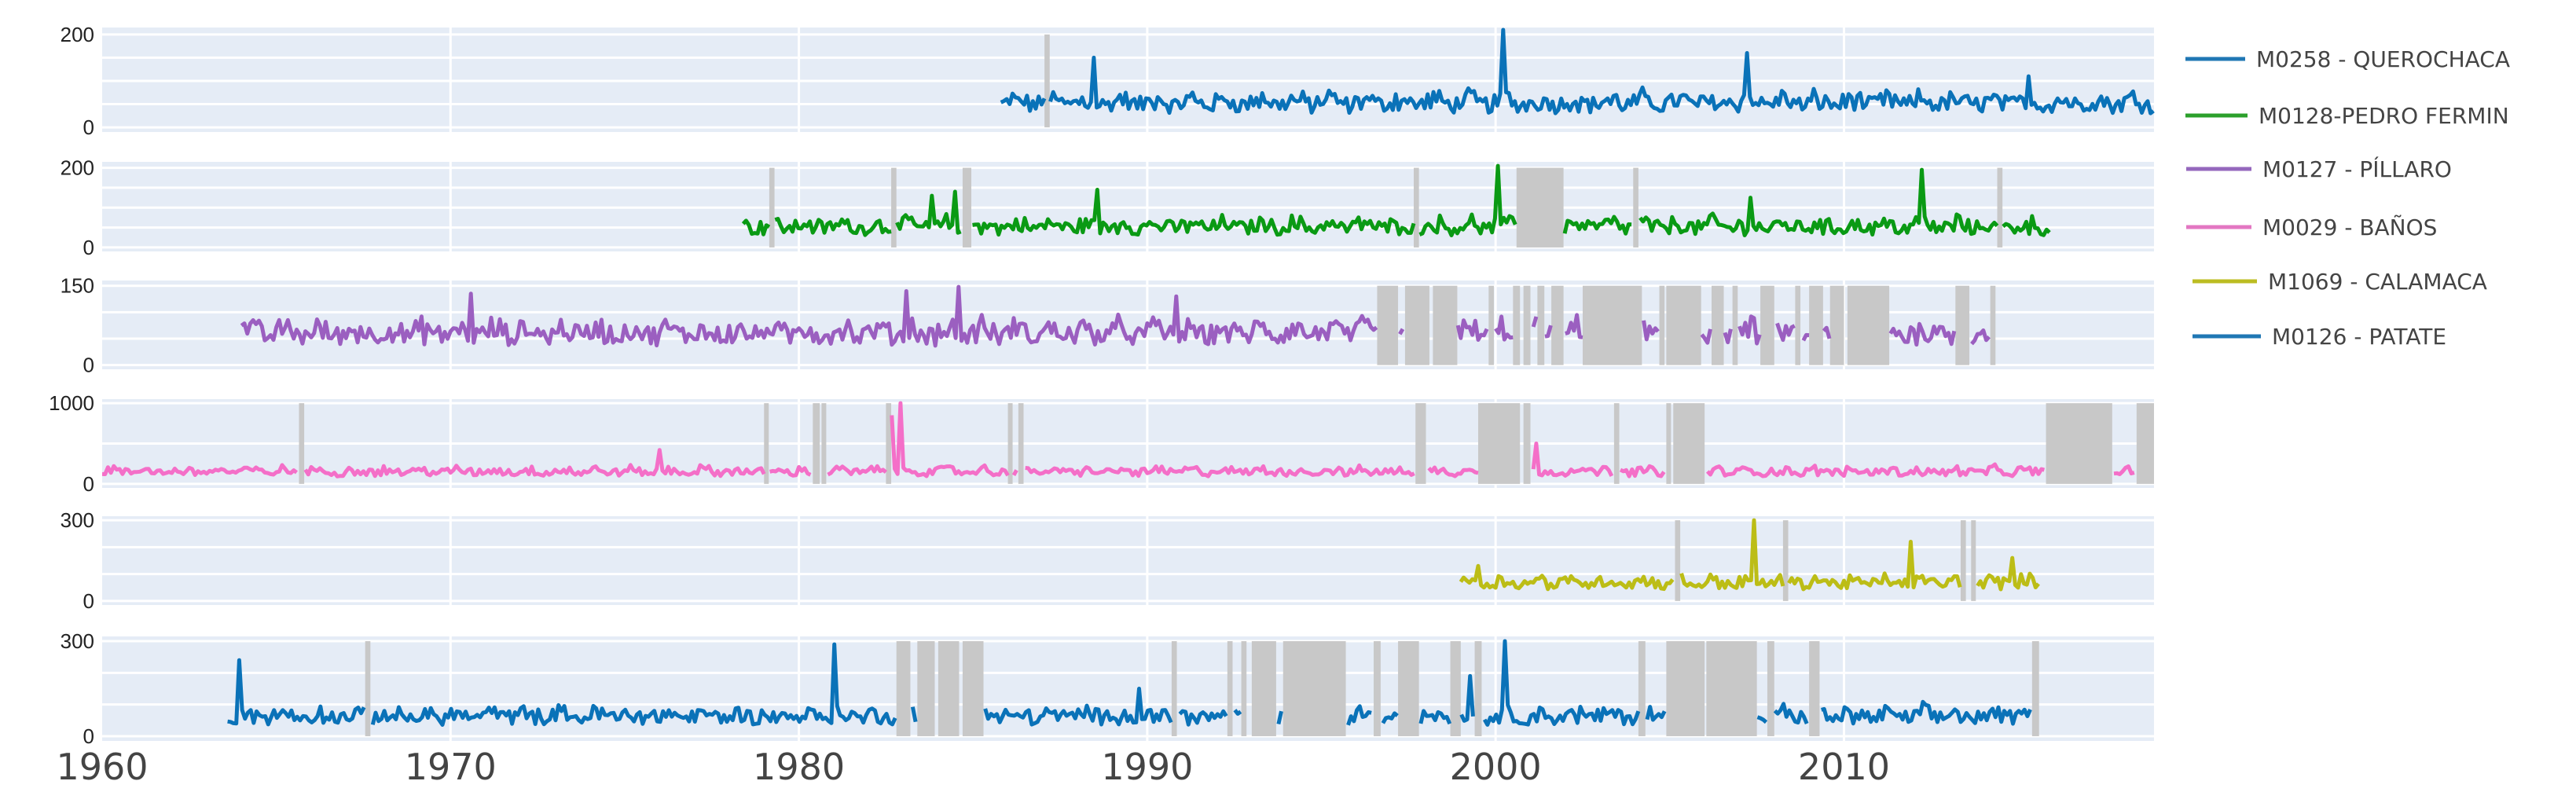 This screenshot has width=2576, height=803. Describe the element at coordinates (2349, 227) in the screenshot. I see `legend-label: M0029 - BAÑOS` at that location.